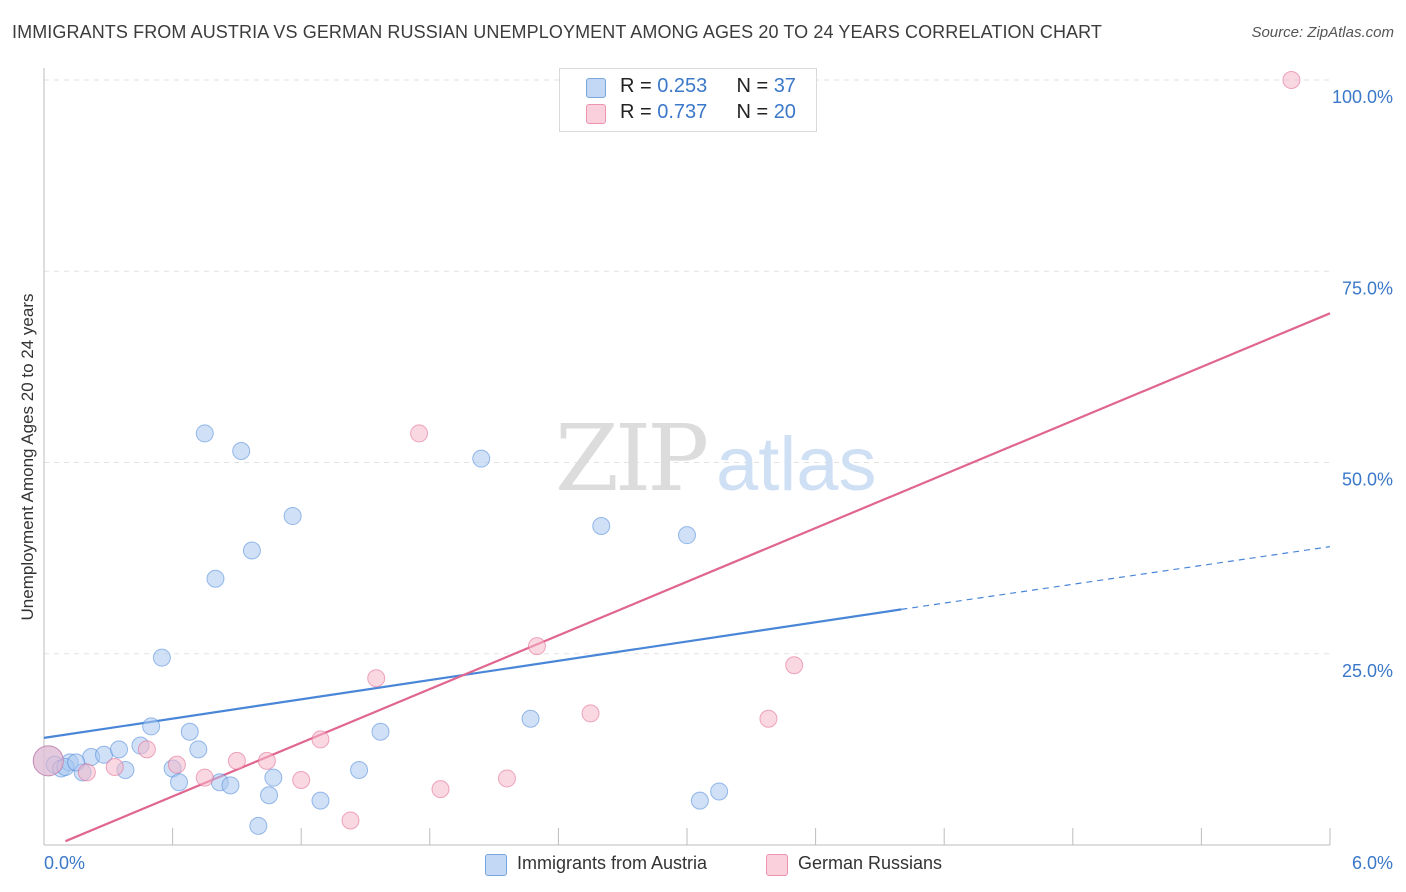 This screenshot has width=1406, height=892. I want to click on y-tick-label: 75.0%, so click(1367, 288).